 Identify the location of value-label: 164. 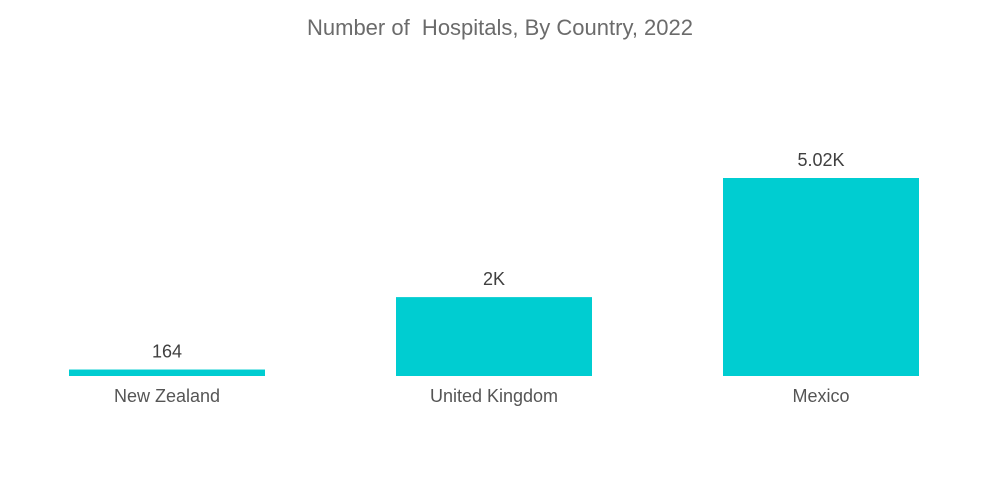
(167, 352).